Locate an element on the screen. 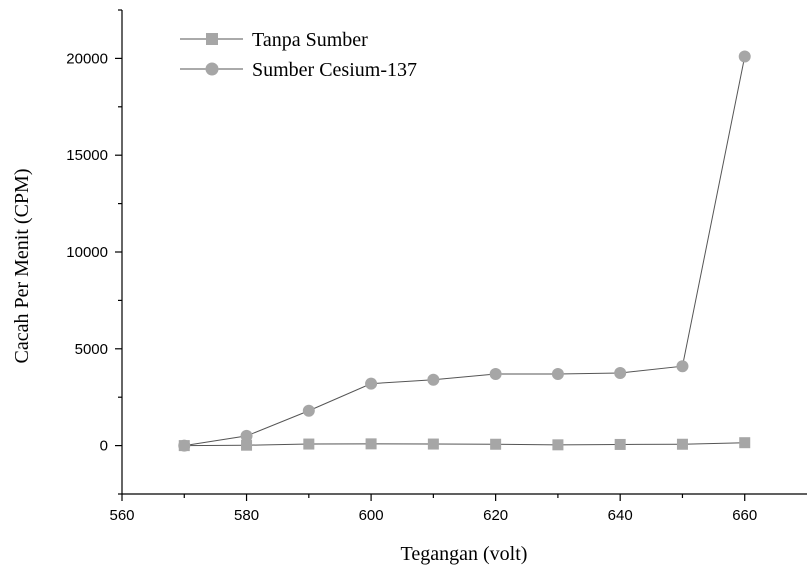 This screenshot has height=572, width=807. legend-square-marker is located at coordinates (212, 39).